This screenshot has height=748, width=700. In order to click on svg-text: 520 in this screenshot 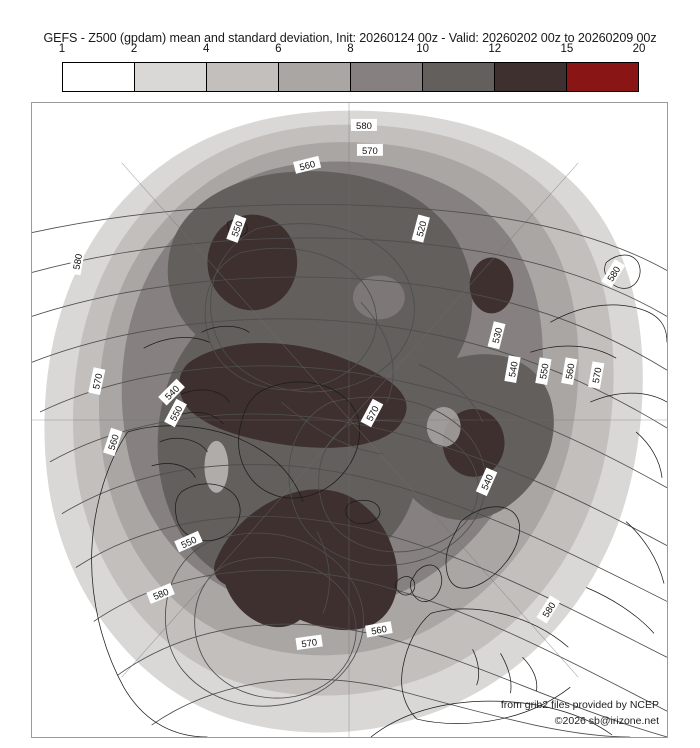, I will do `click(422, 229)`.